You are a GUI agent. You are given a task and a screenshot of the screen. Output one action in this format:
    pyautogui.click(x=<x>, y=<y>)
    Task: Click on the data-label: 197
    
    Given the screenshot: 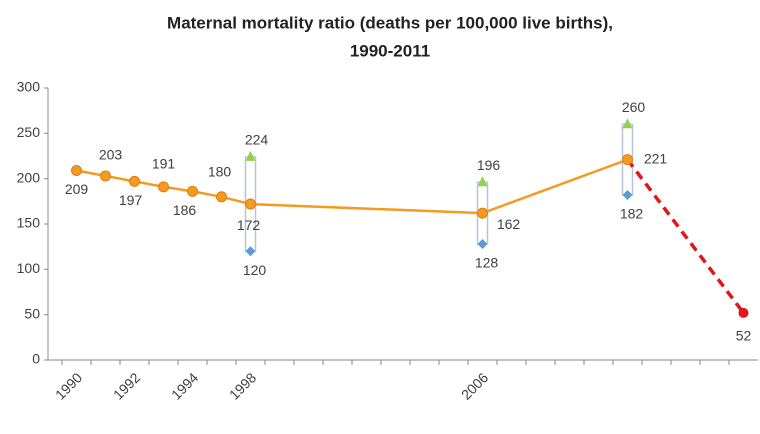 What is the action you would take?
    pyautogui.click(x=131, y=200)
    